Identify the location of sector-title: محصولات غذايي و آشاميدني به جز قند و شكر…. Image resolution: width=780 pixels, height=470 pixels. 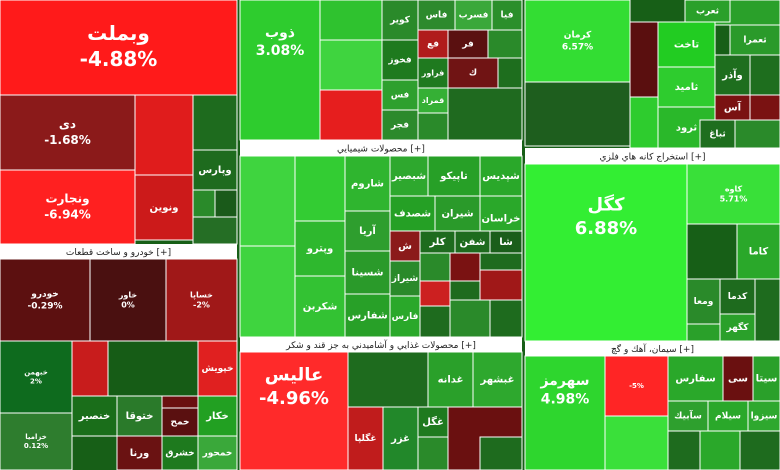
(380, 345).